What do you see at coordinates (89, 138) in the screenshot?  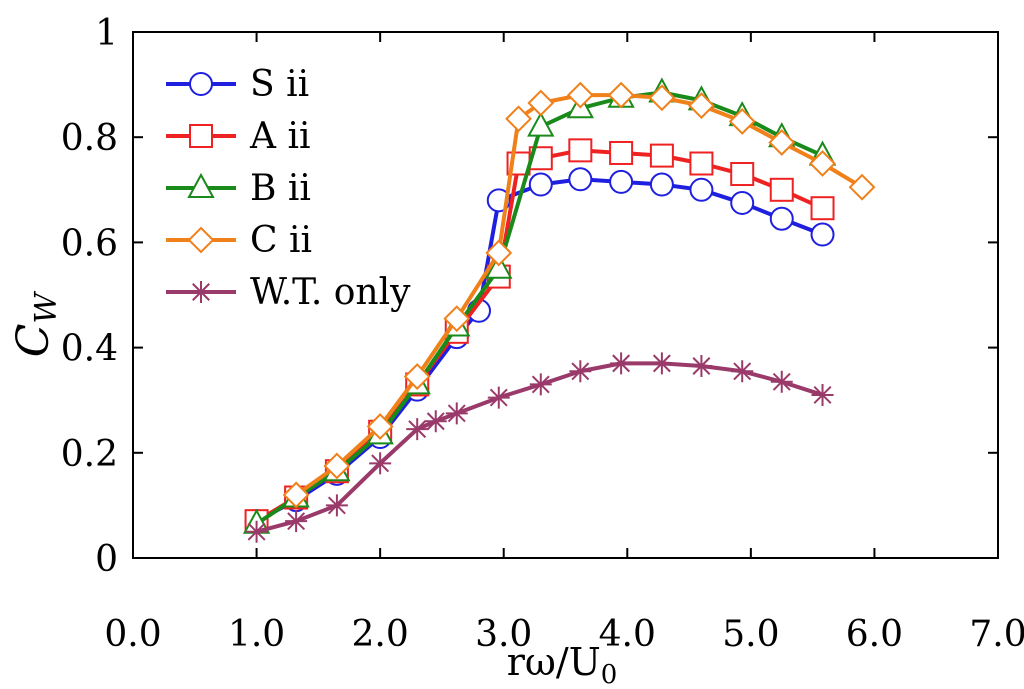 I see `y-tick-label: 0.8` at bounding box center [89, 138].